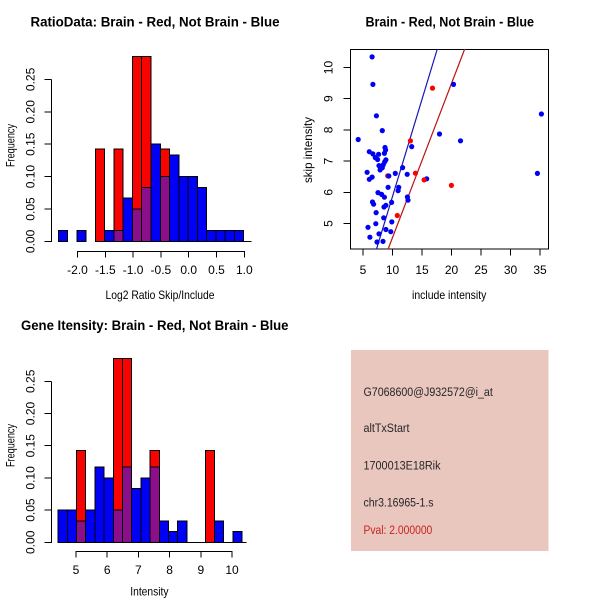 The height and width of the screenshot is (600, 600). What do you see at coordinates (160, 295) in the screenshot?
I see `svg-text: Log2 Ratio Skip/Include` at bounding box center [160, 295].